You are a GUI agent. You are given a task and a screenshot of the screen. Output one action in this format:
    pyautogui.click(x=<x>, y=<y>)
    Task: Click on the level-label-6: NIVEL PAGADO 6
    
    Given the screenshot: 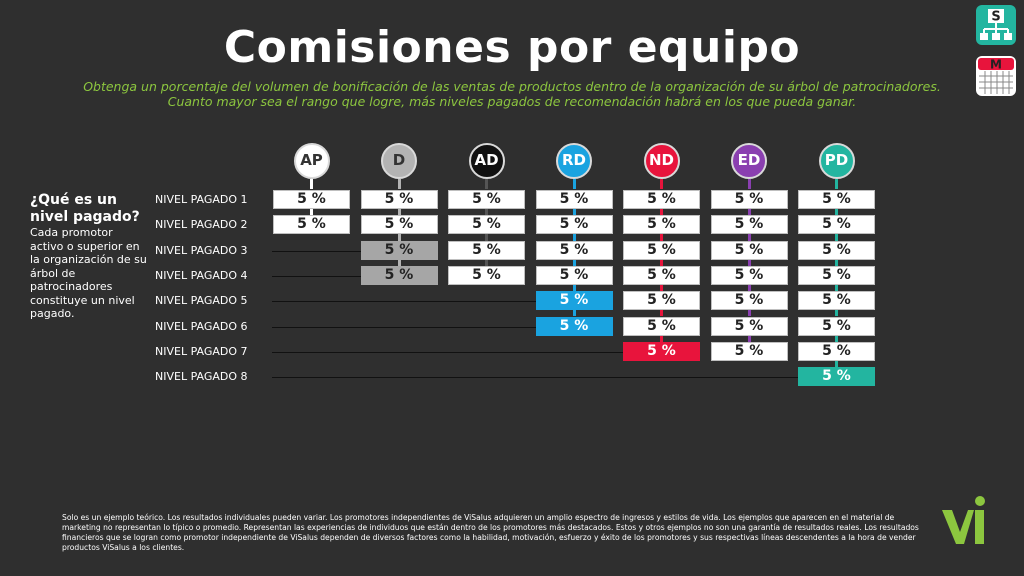 What is the action you would take?
    pyautogui.click(x=201, y=326)
    